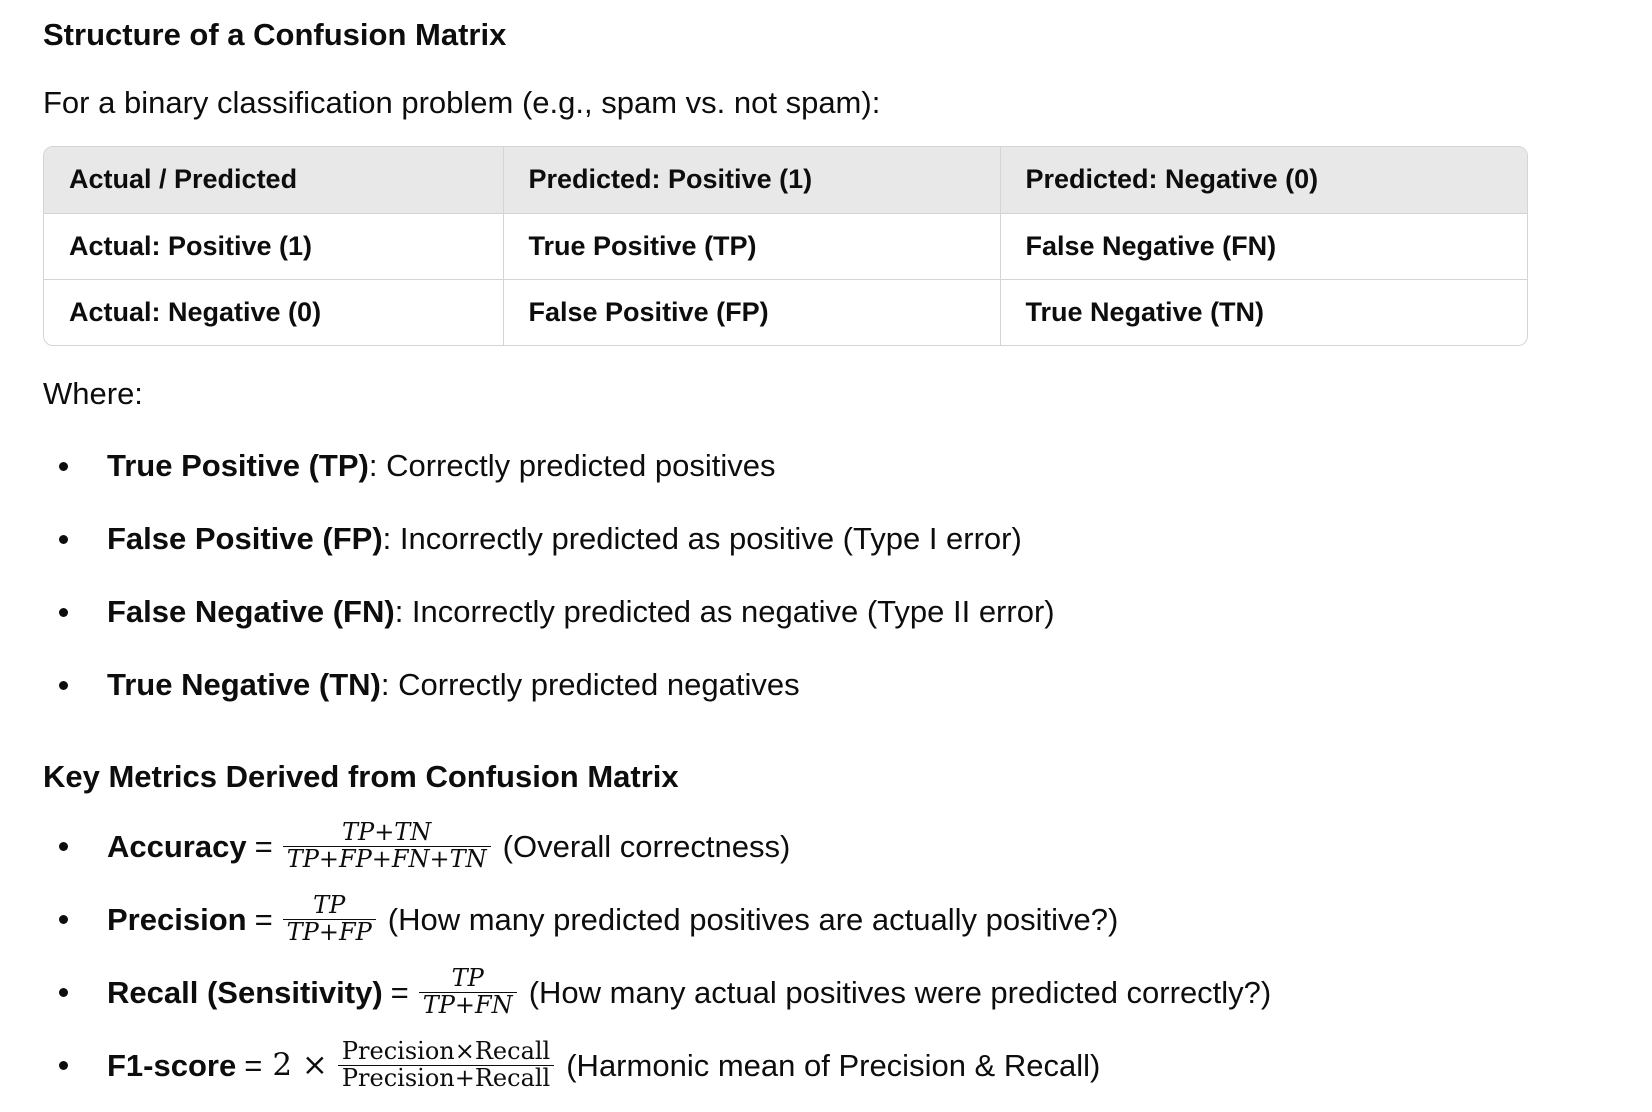 Image resolution: width=1652 pixels, height=1112 pixels. Describe the element at coordinates (446, 1077) in the screenshot. I see `formula-denominator: Precision+Recall` at that location.